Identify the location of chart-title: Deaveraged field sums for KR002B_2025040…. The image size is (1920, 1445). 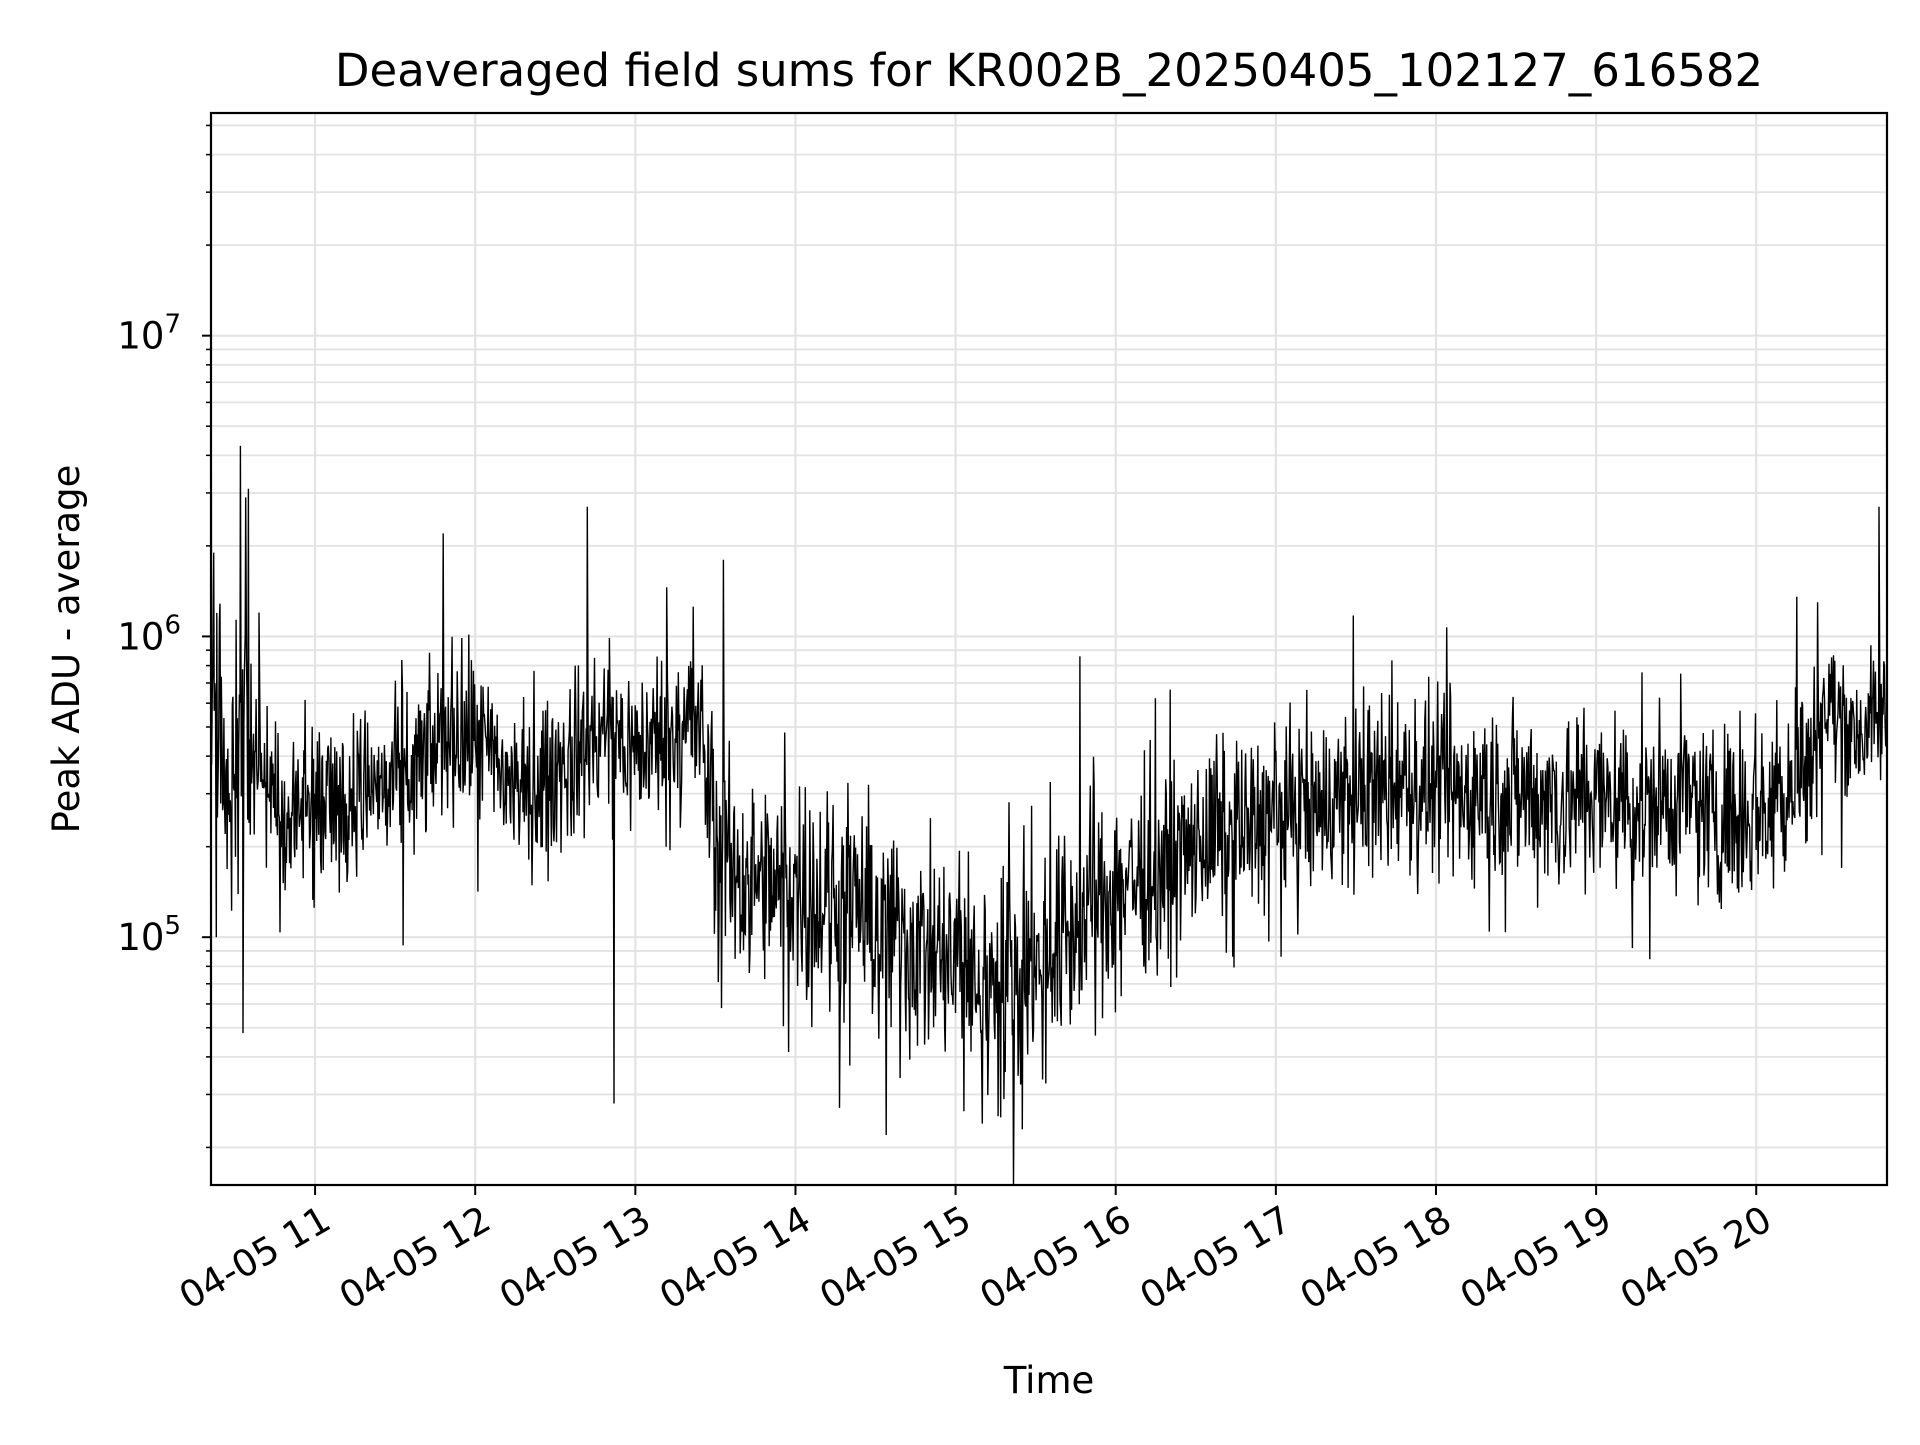
(1049, 70).